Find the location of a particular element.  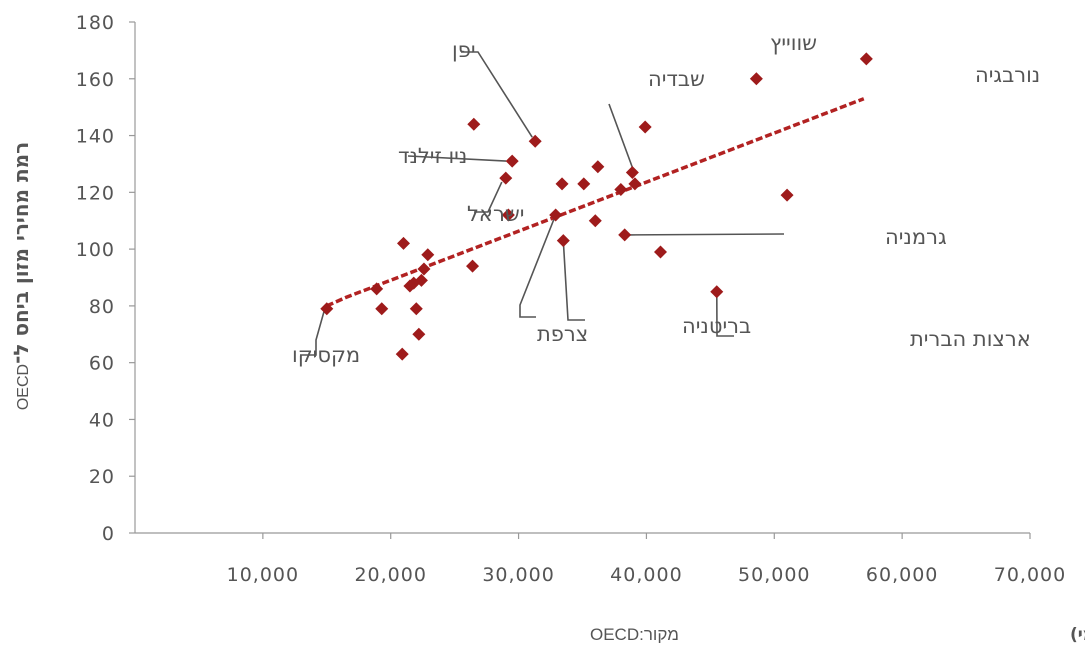

x-tick-label: 20,000 is located at coordinates (390, 575).